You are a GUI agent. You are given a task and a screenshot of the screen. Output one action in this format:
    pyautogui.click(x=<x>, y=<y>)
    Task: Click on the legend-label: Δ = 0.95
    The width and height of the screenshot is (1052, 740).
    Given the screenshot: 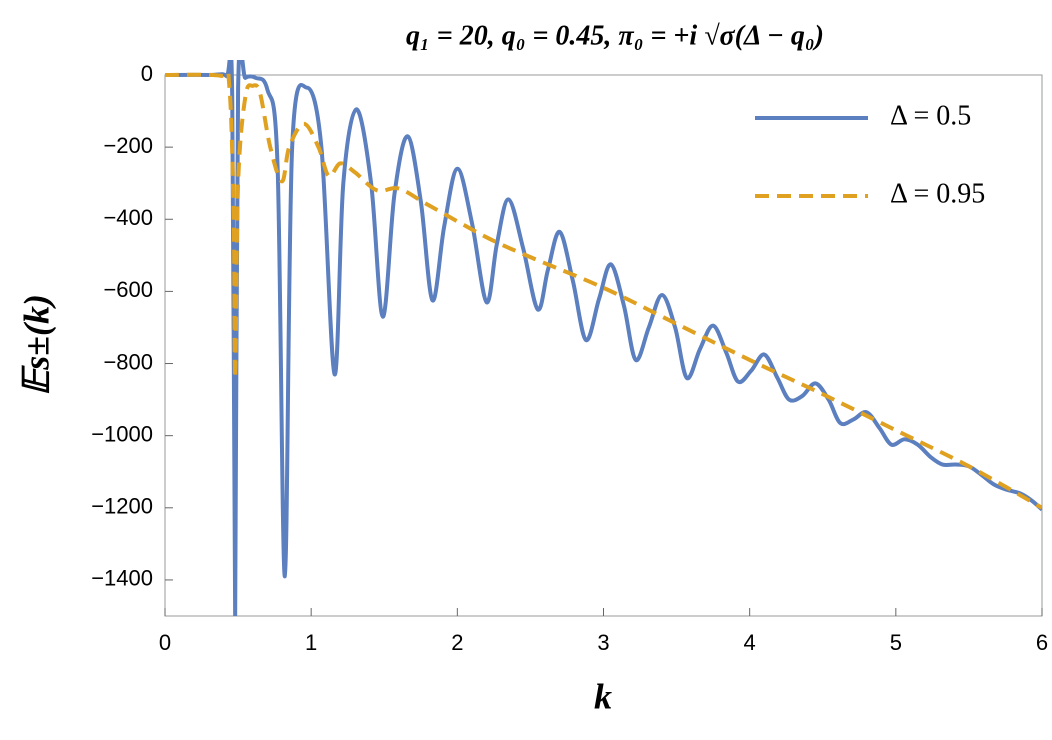 What is the action you would take?
    pyautogui.click(x=937, y=193)
    